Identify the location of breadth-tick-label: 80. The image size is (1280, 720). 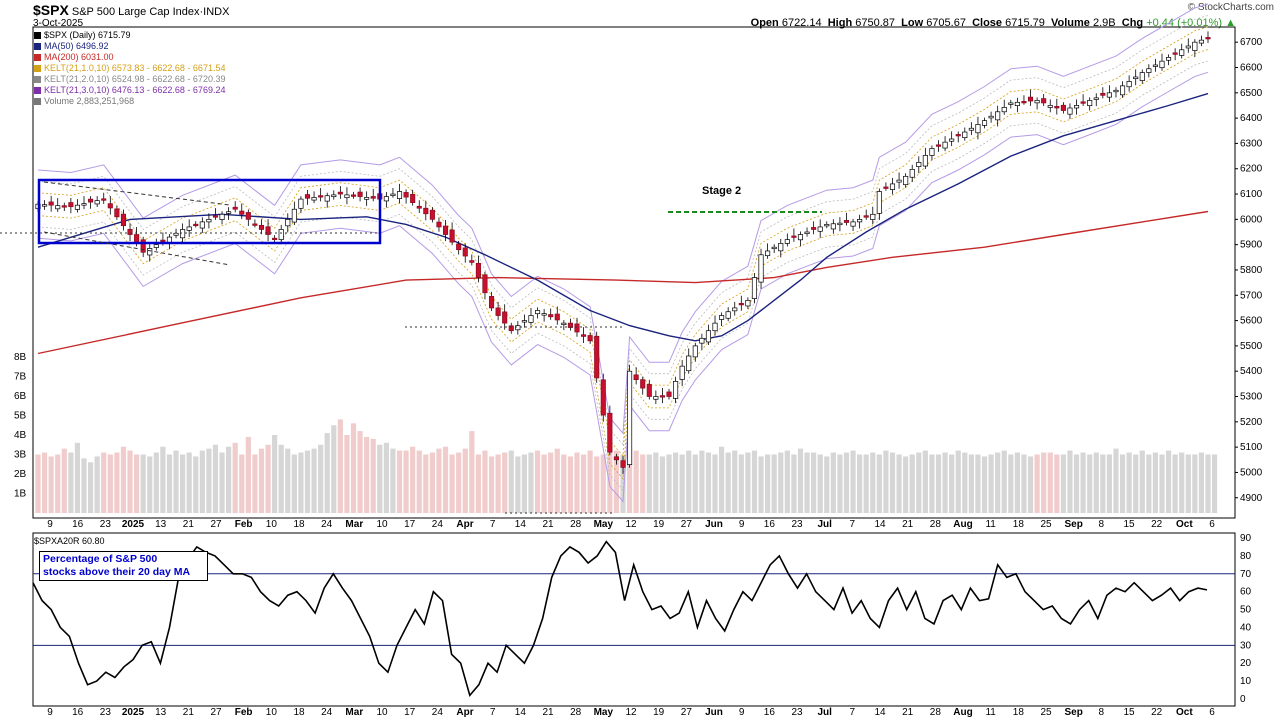
(1246, 556).